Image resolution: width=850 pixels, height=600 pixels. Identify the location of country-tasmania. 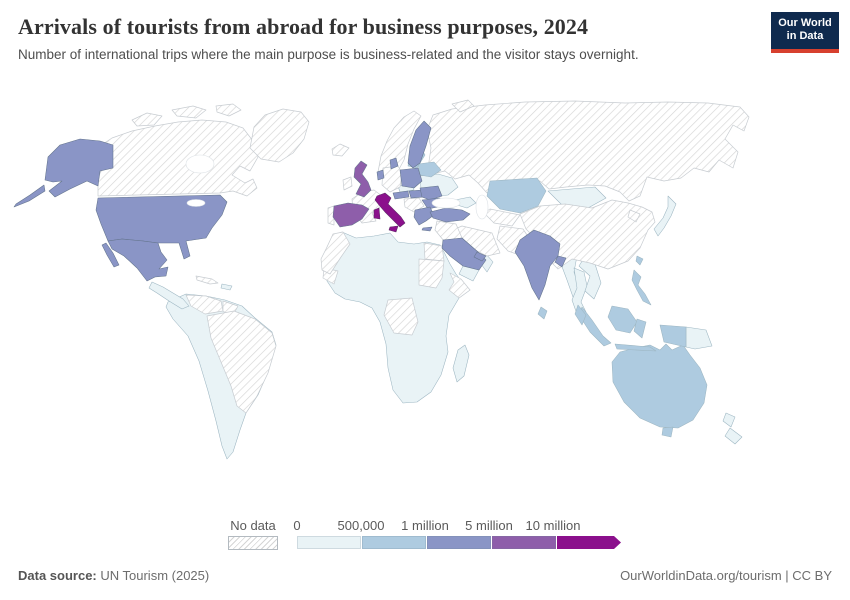
(667, 432).